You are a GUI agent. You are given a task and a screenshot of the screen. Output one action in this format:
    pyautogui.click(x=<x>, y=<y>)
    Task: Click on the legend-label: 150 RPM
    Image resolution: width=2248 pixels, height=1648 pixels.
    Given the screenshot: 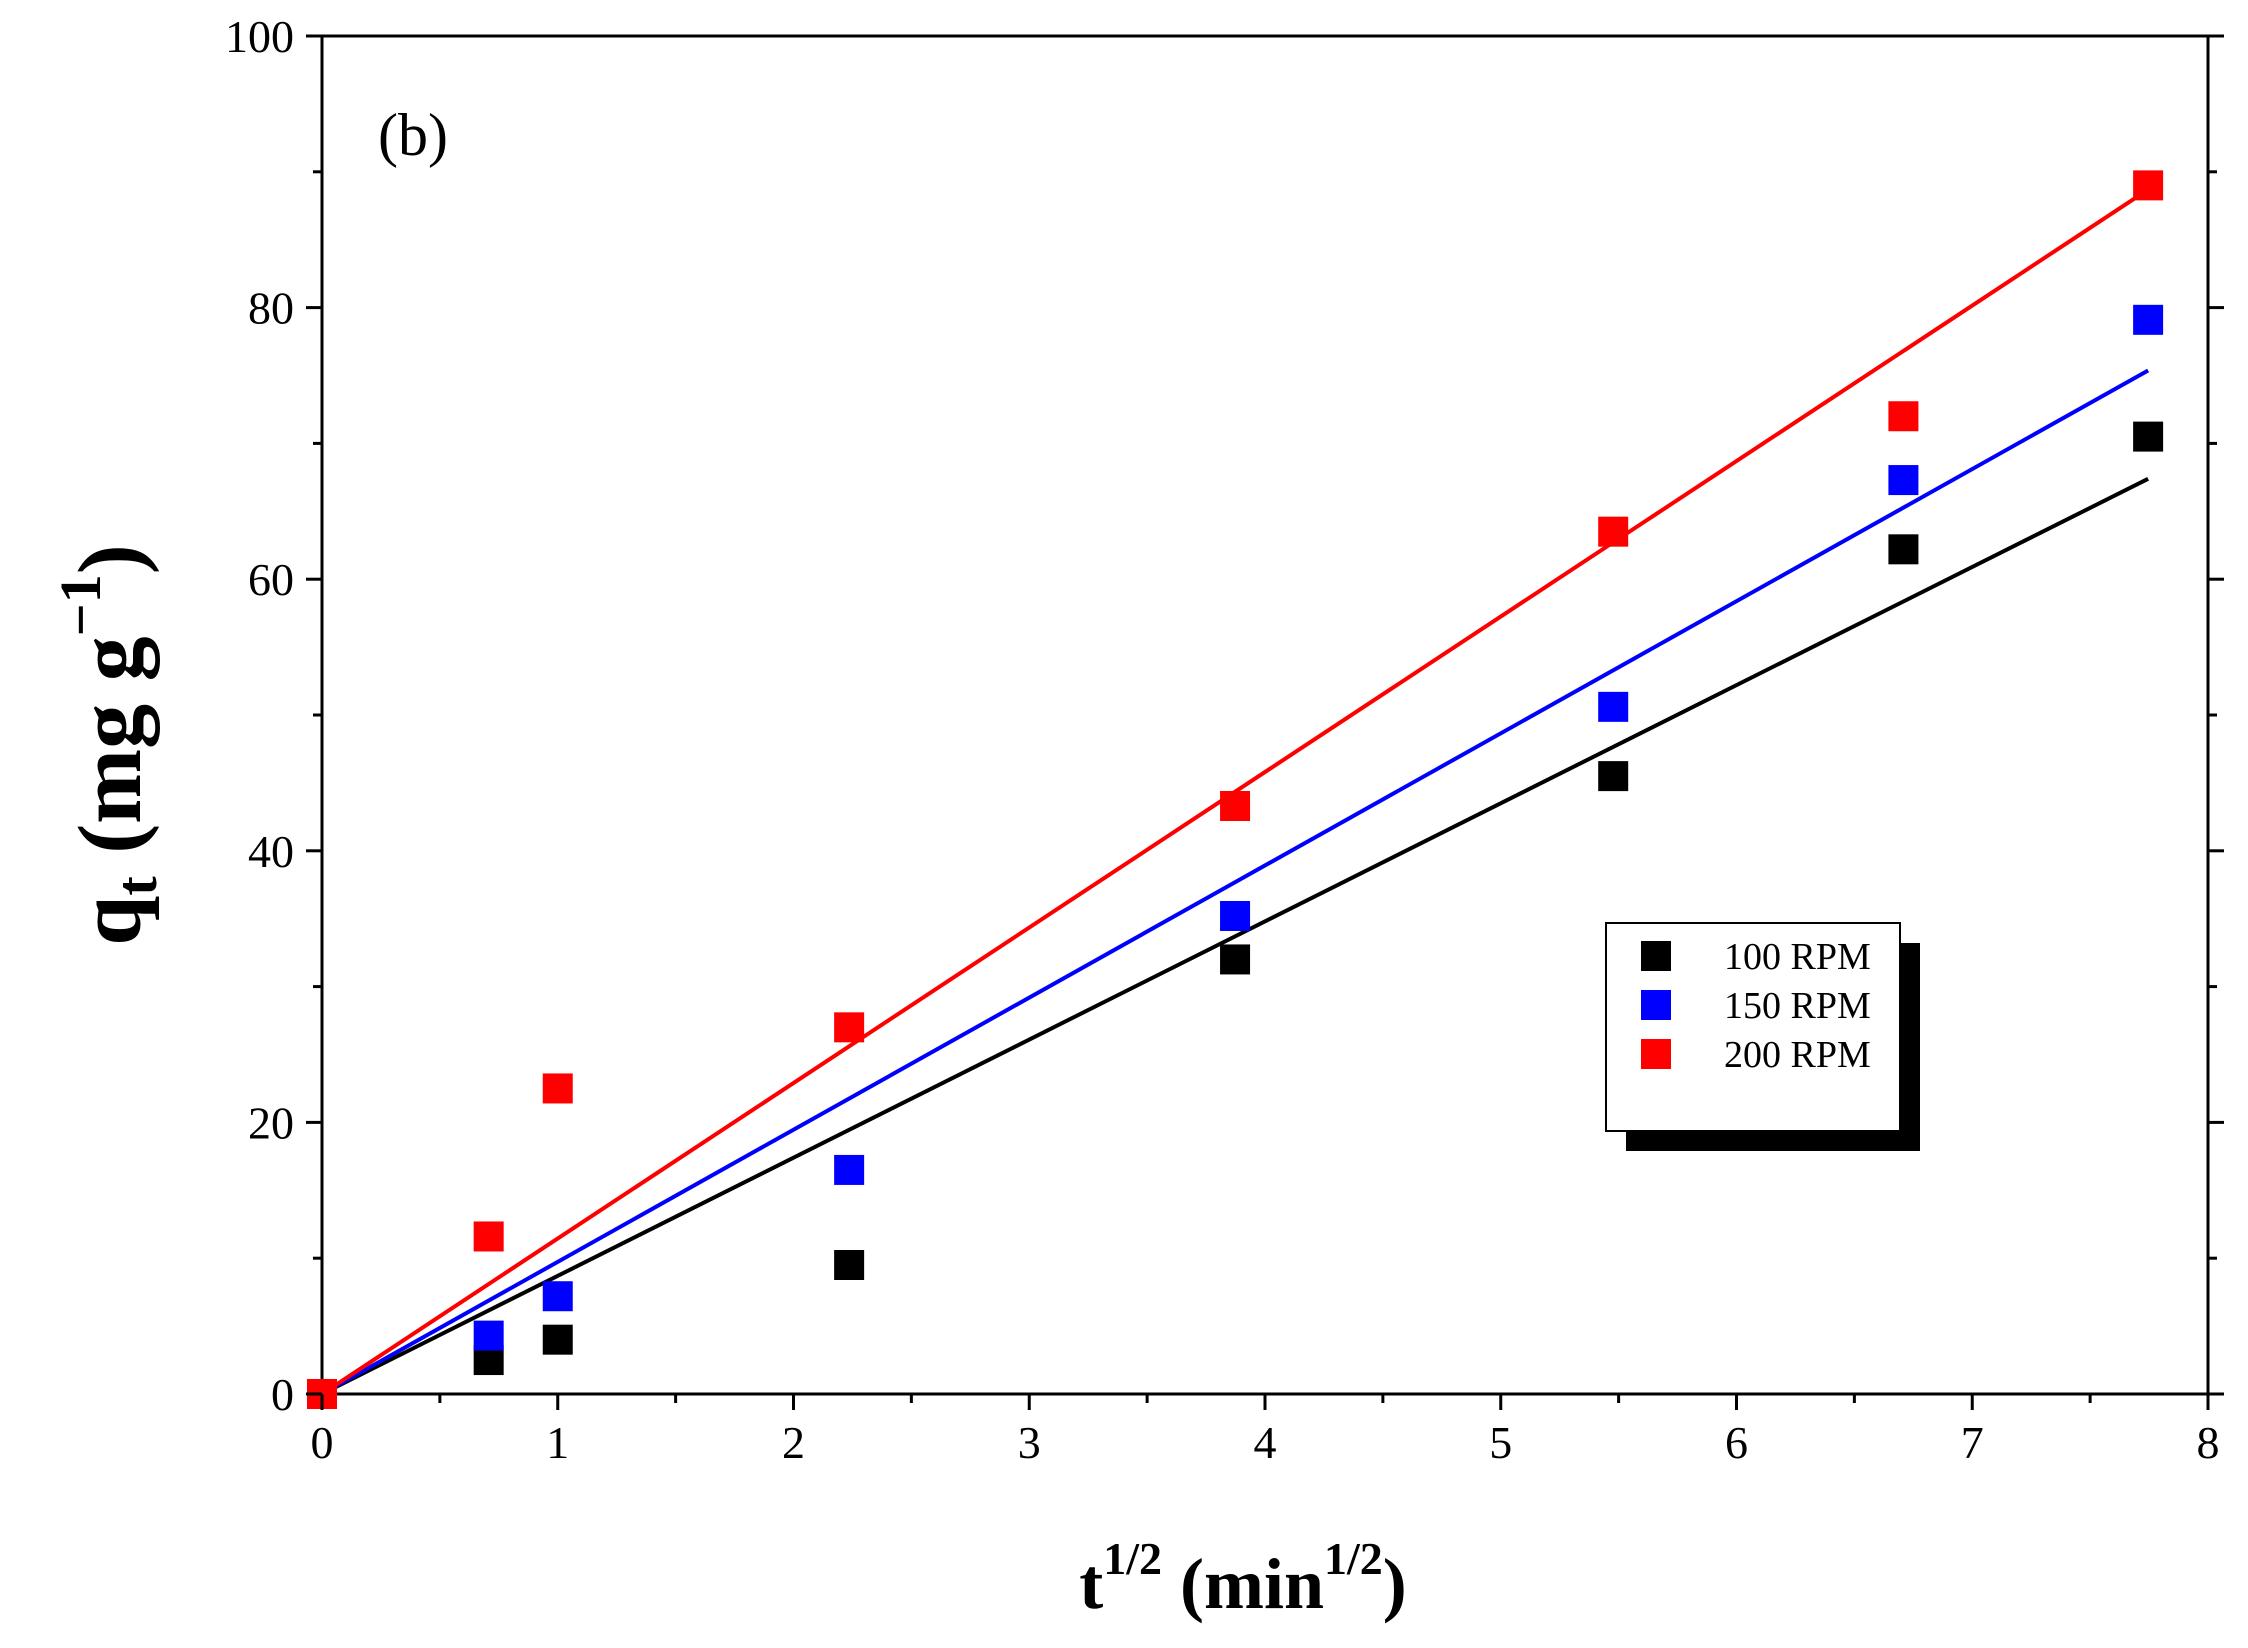 What is the action you would take?
    pyautogui.click(x=1797, y=1006)
    